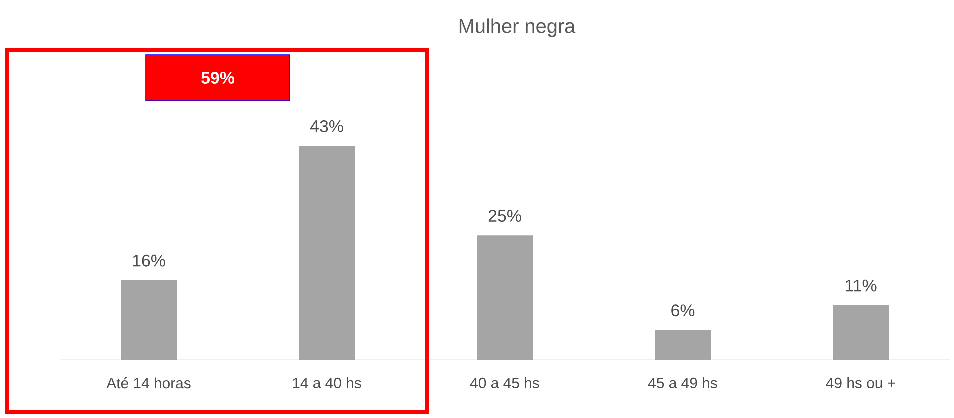 The image size is (954, 418). I want to click on x-tick-label: 45 a 49 hs, so click(683, 383).